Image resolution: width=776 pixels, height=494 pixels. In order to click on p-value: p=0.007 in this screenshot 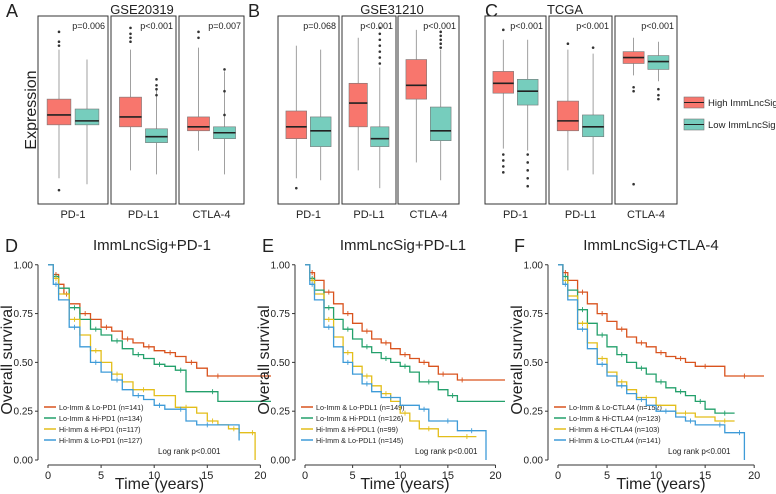, I will do `click(224, 26)`.